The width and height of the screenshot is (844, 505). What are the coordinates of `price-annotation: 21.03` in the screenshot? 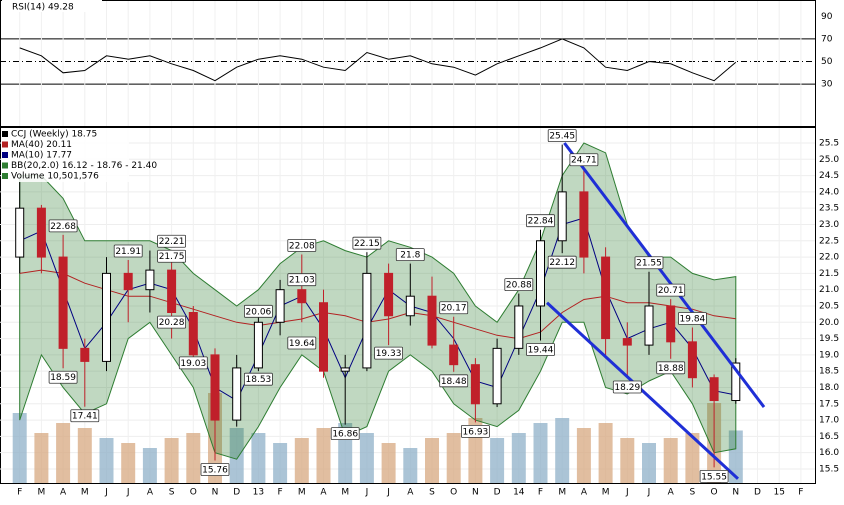 It's located at (302, 281).